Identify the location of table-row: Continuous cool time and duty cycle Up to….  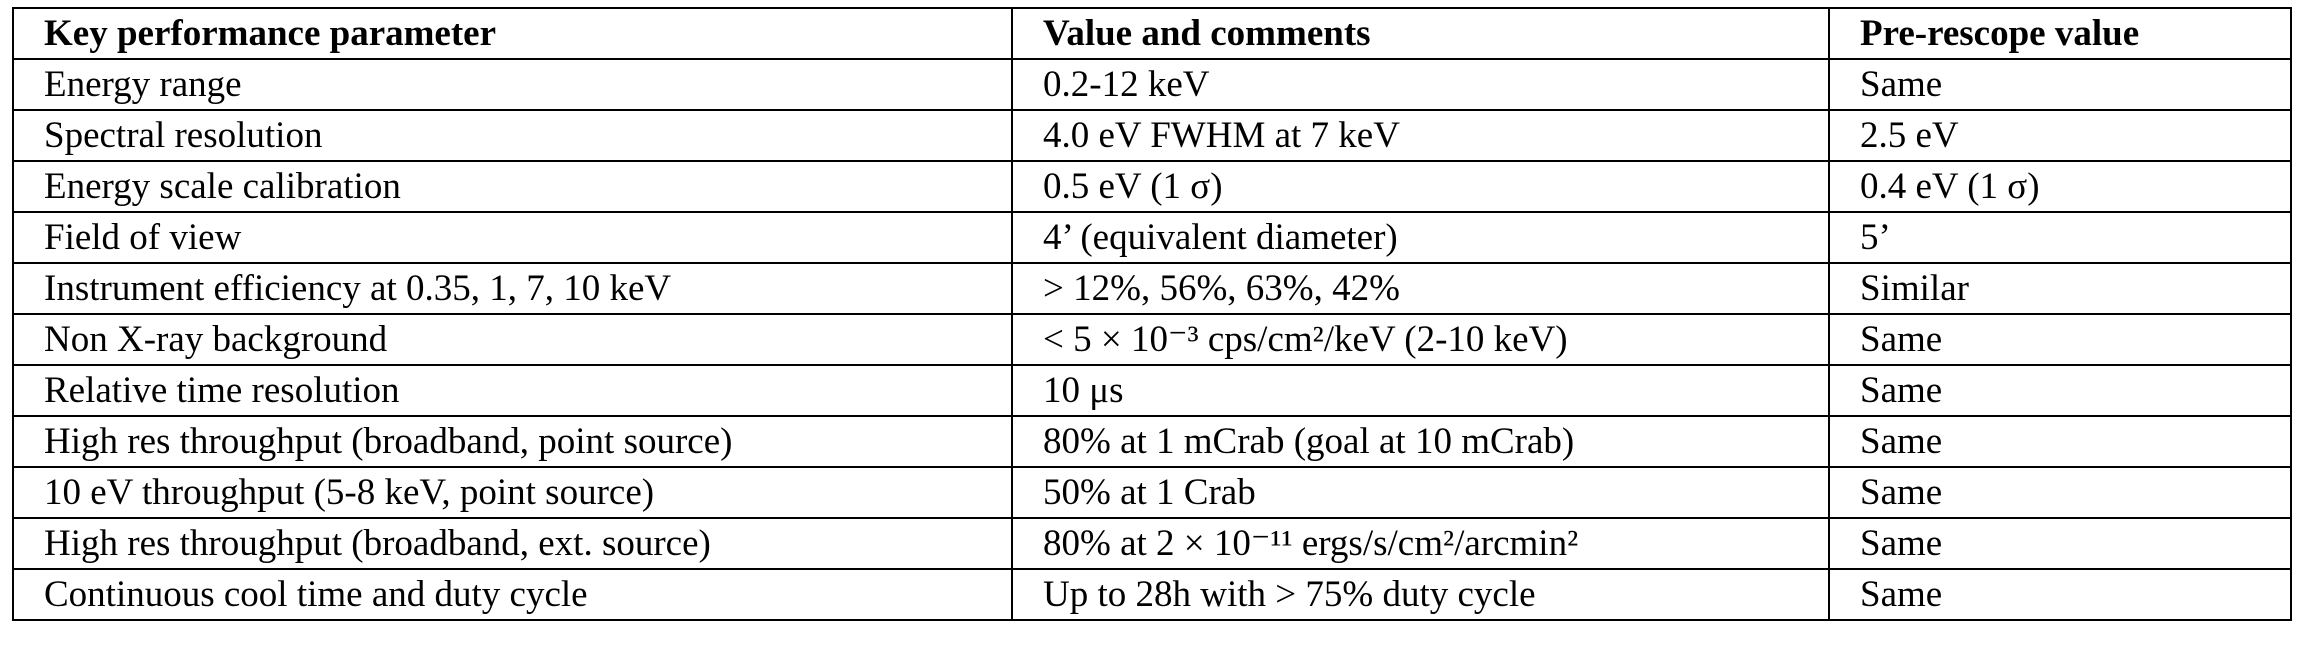
(1152, 594).